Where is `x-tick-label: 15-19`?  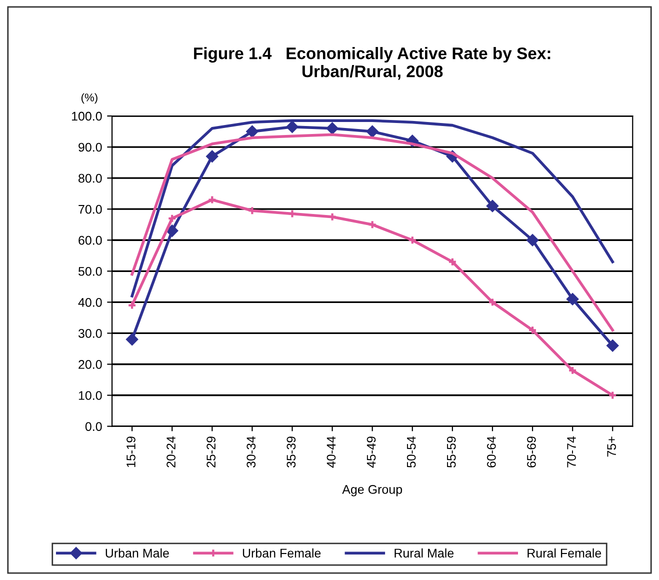
x-tick-label: 15-19 is located at coordinates (131, 452).